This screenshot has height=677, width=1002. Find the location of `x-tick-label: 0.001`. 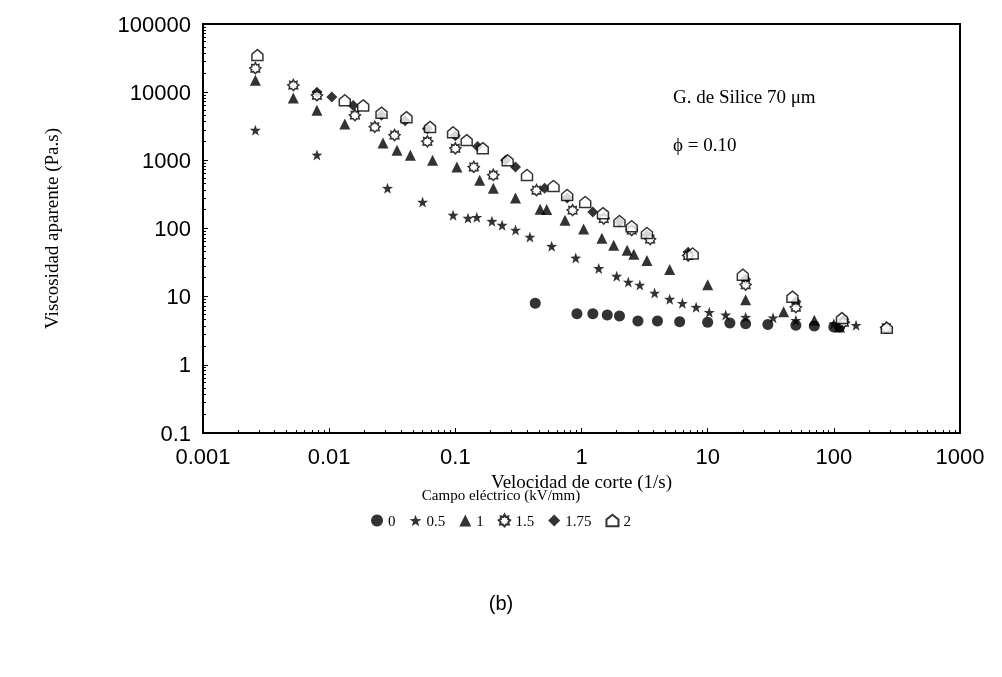

x-tick-label: 0.001 is located at coordinates (203, 456).